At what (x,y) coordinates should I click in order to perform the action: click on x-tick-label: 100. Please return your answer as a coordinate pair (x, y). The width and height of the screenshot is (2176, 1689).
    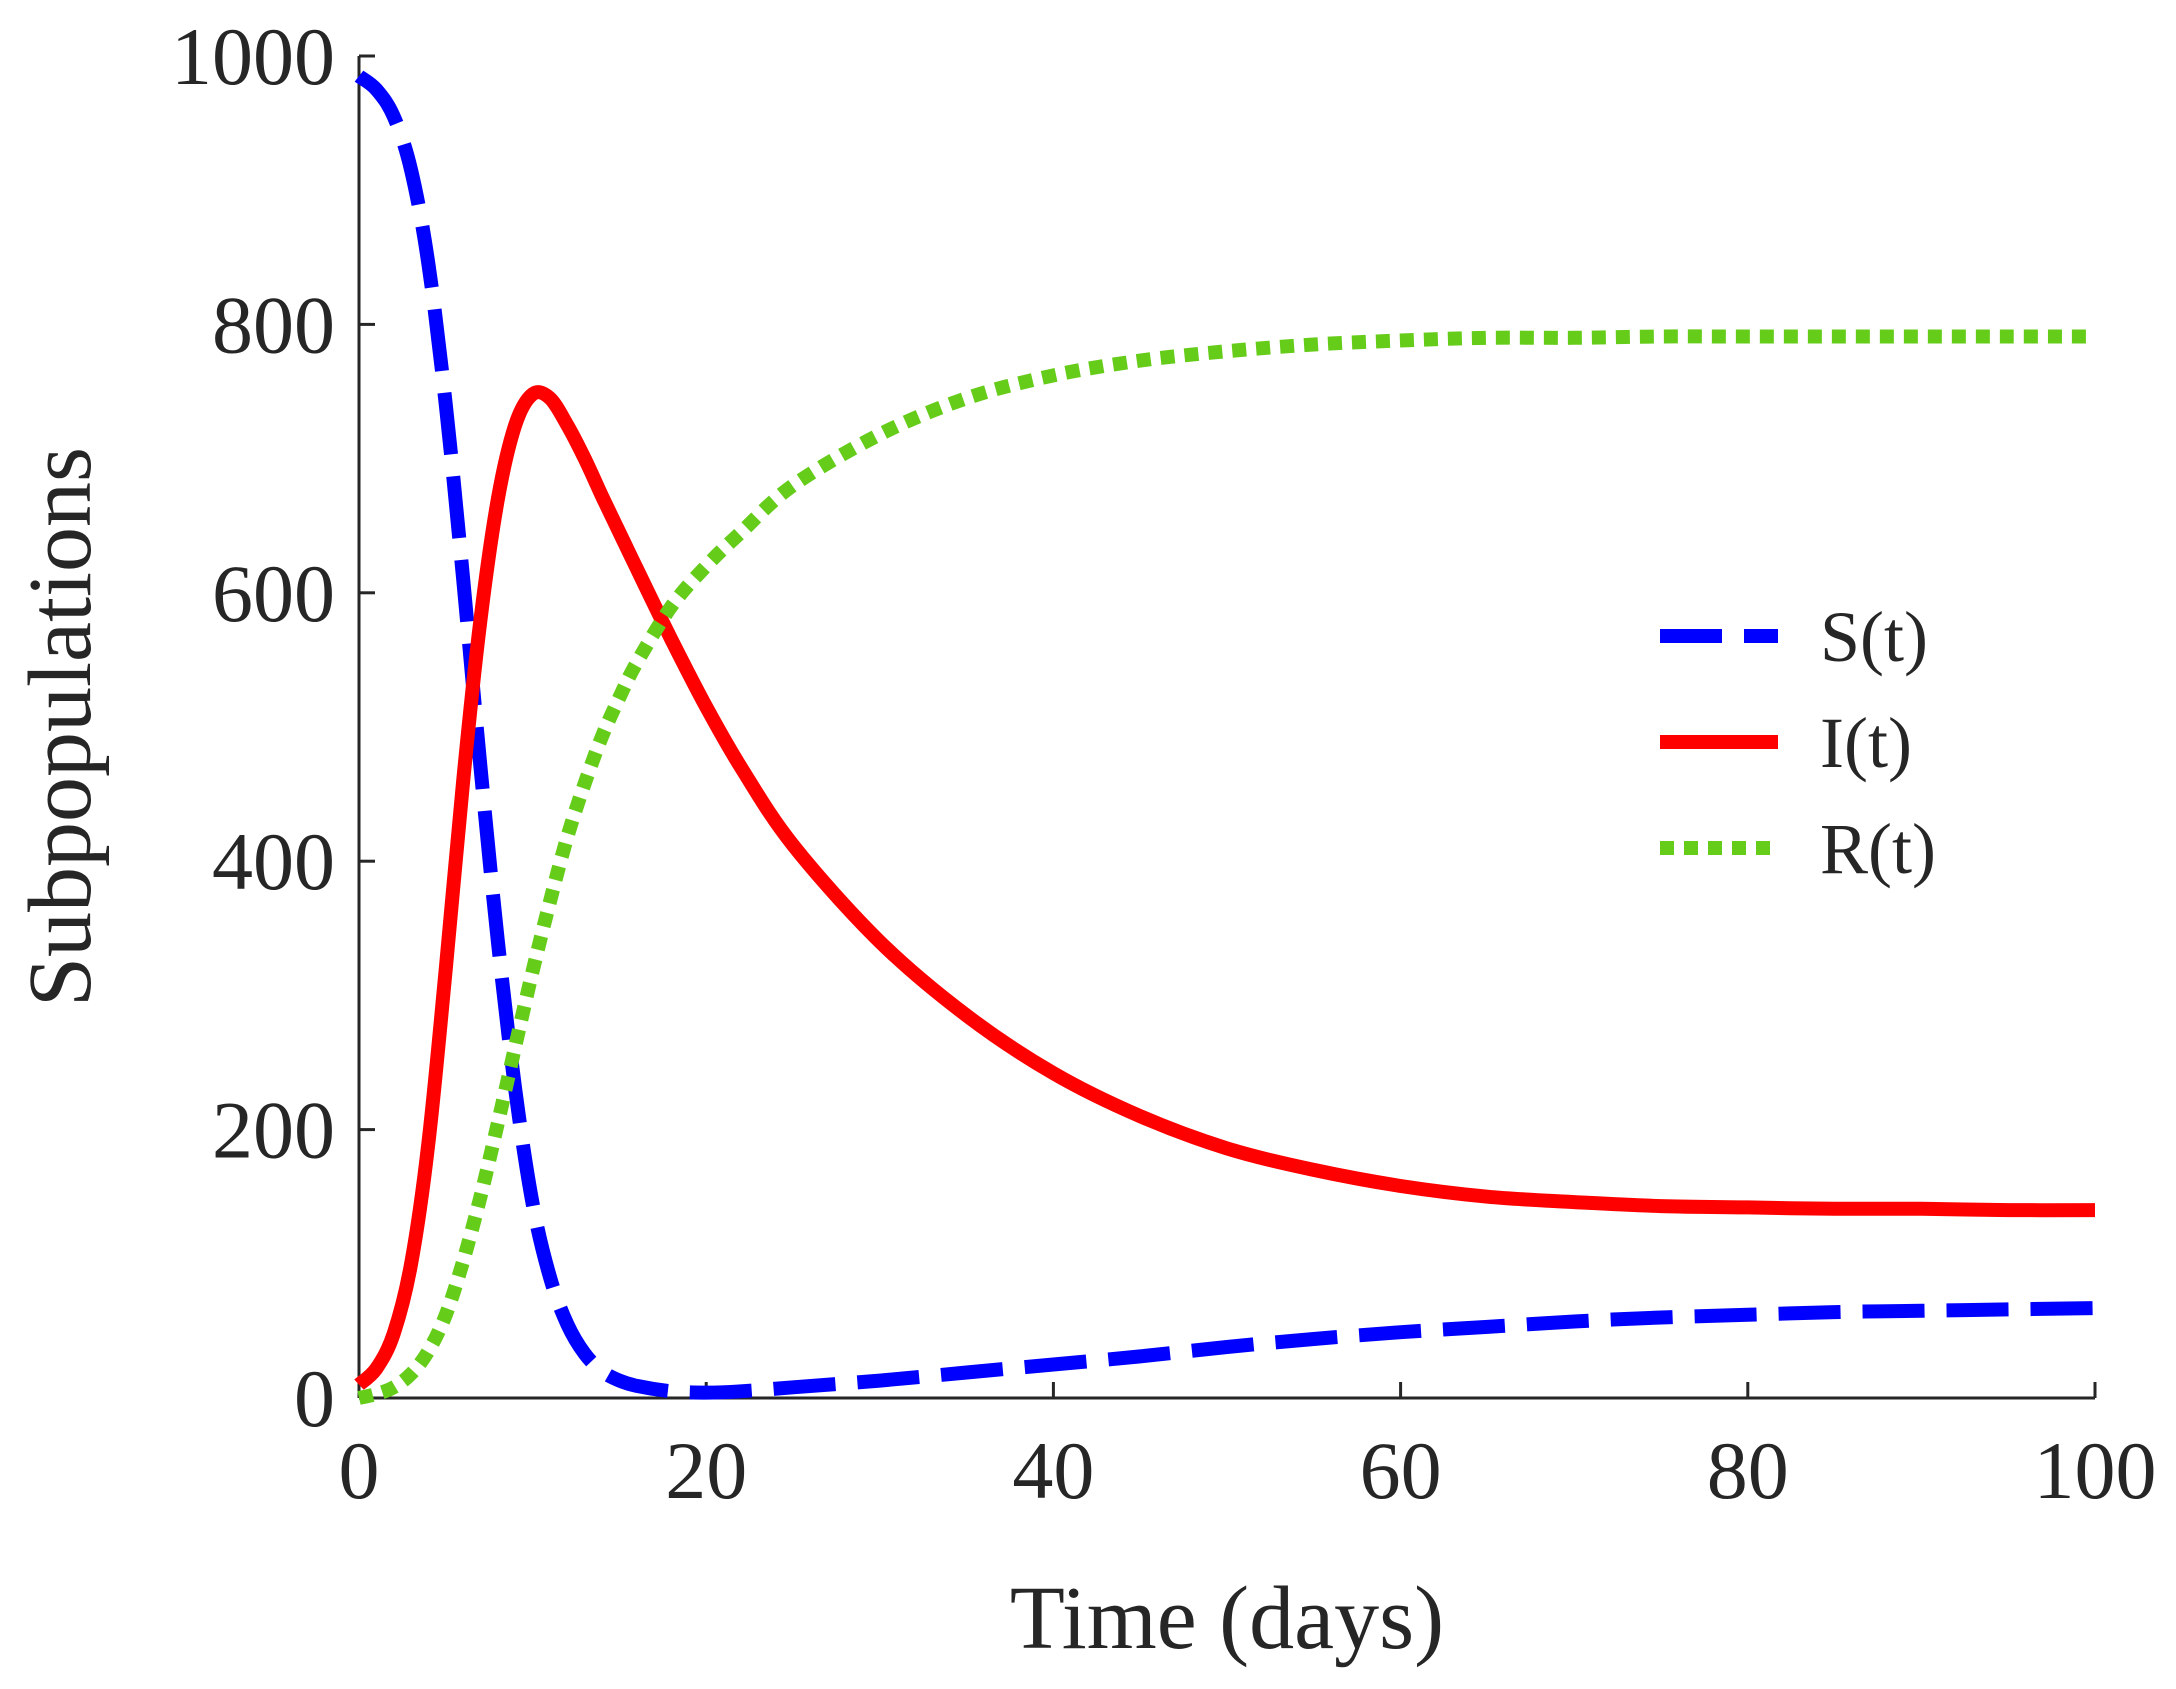
    Looking at the image, I should click on (2095, 1470).